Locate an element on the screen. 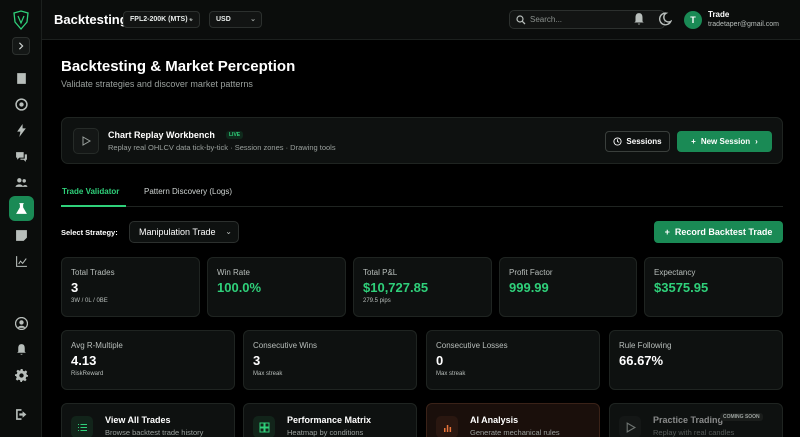  stat-value: 100.0% is located at coordinates (239, 287).